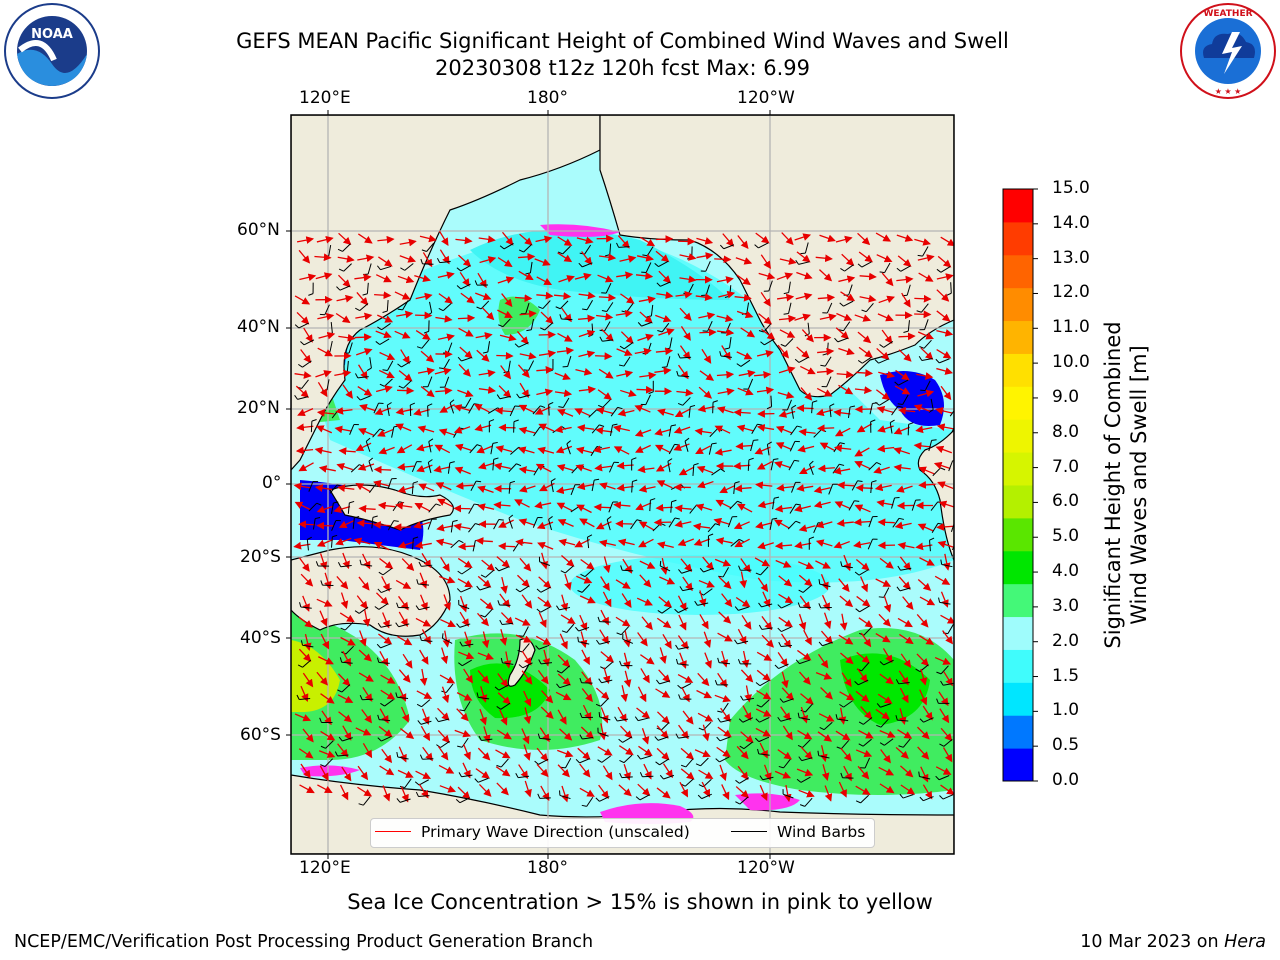 The height and width of the screenshot is (960, 1280). I want to click on legend-label-wave-direction: Primary Wave Direction (unscaled), so click(555, 832).